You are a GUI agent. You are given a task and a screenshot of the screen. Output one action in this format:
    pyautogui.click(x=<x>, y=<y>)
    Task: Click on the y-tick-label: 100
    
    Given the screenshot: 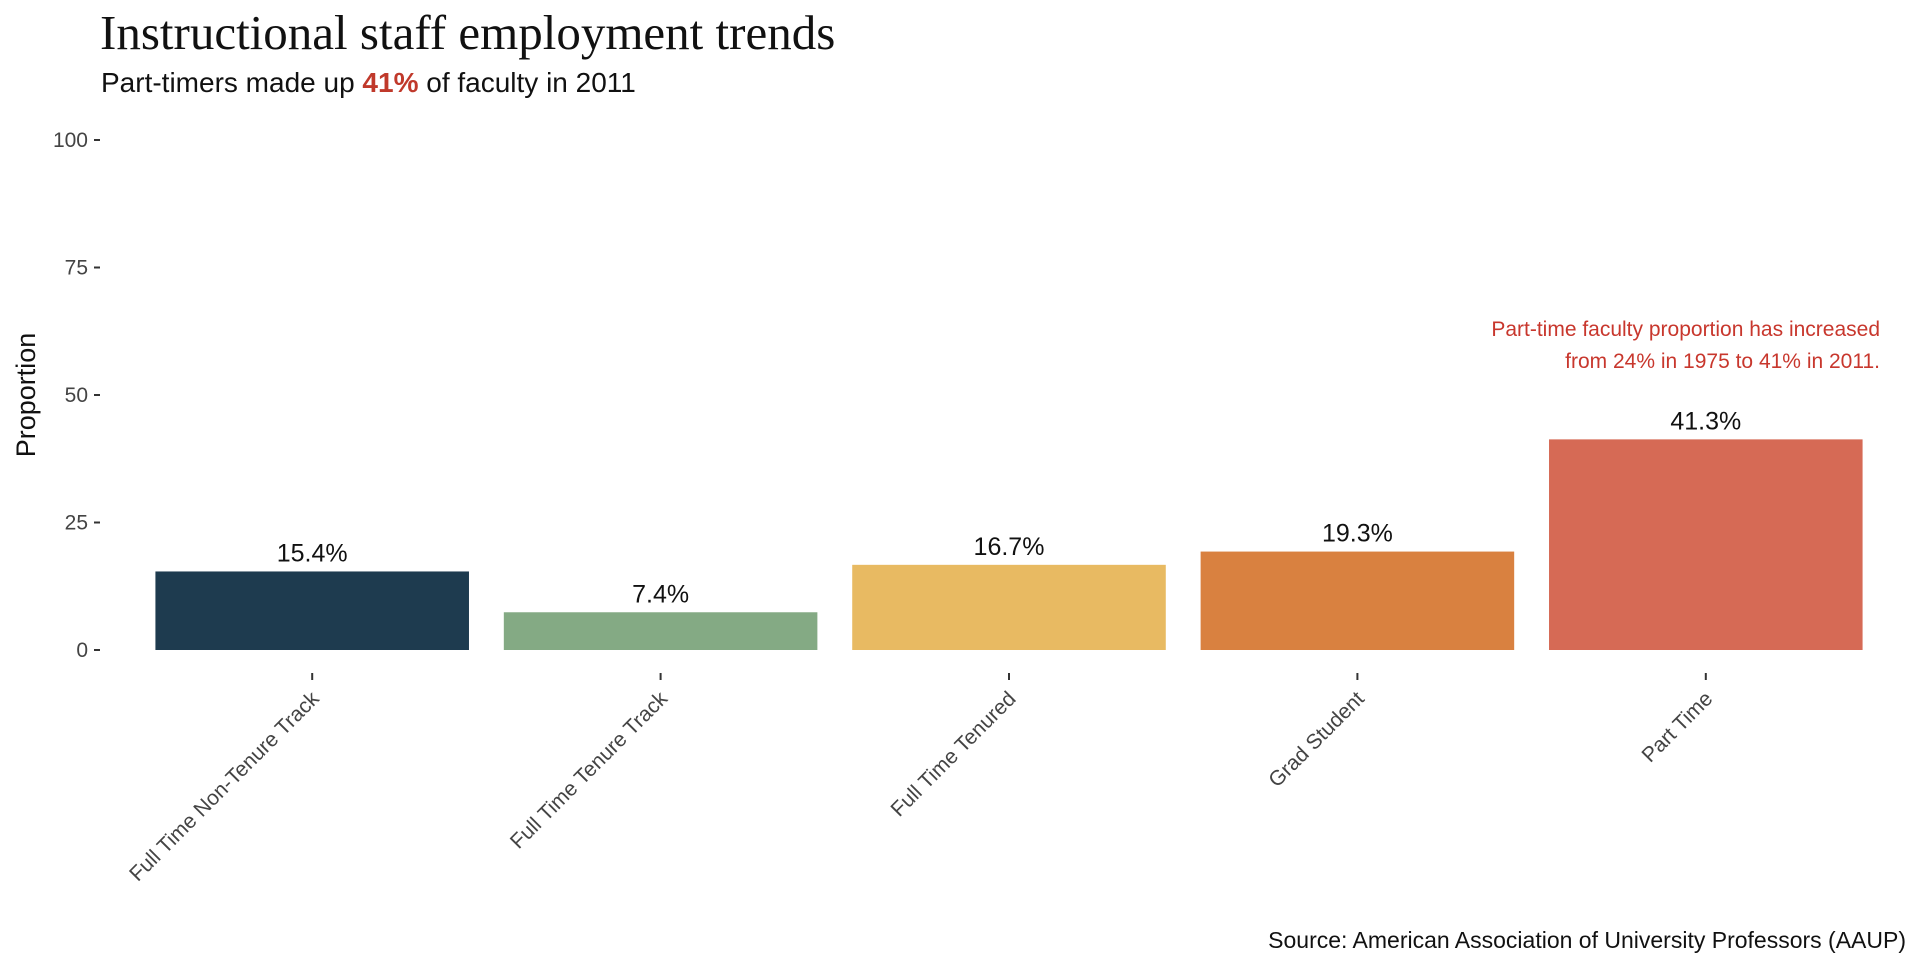 What is the action you would take?
    pyautogui.click(x=70, y=140)
    